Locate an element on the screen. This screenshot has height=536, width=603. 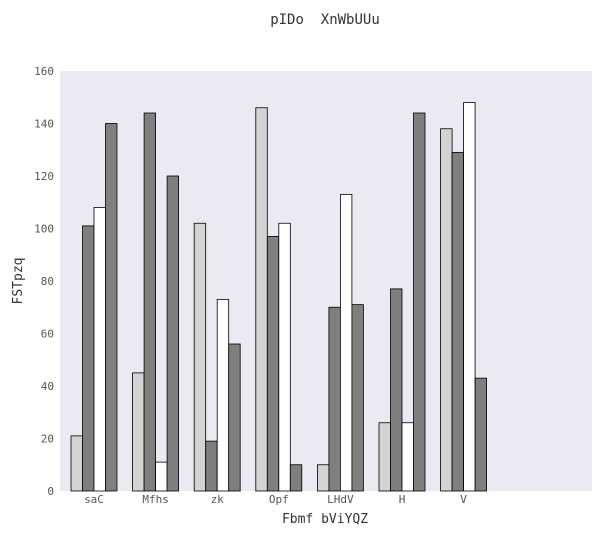
x-tick-label: saC is located at coordinates (94, 499).